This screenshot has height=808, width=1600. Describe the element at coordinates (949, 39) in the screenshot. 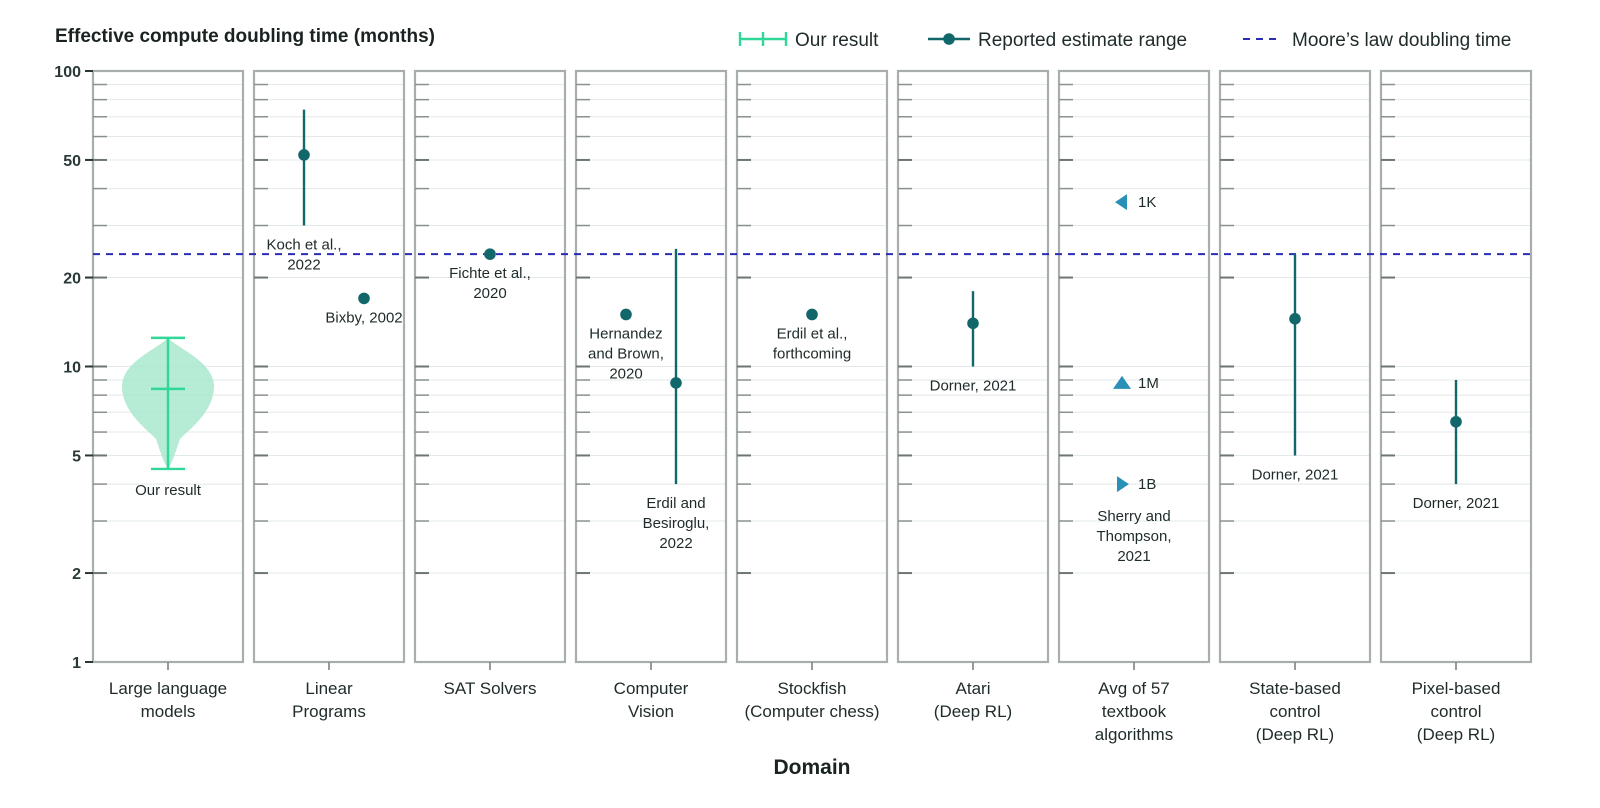

I see `legend-reported-dot` at that location.